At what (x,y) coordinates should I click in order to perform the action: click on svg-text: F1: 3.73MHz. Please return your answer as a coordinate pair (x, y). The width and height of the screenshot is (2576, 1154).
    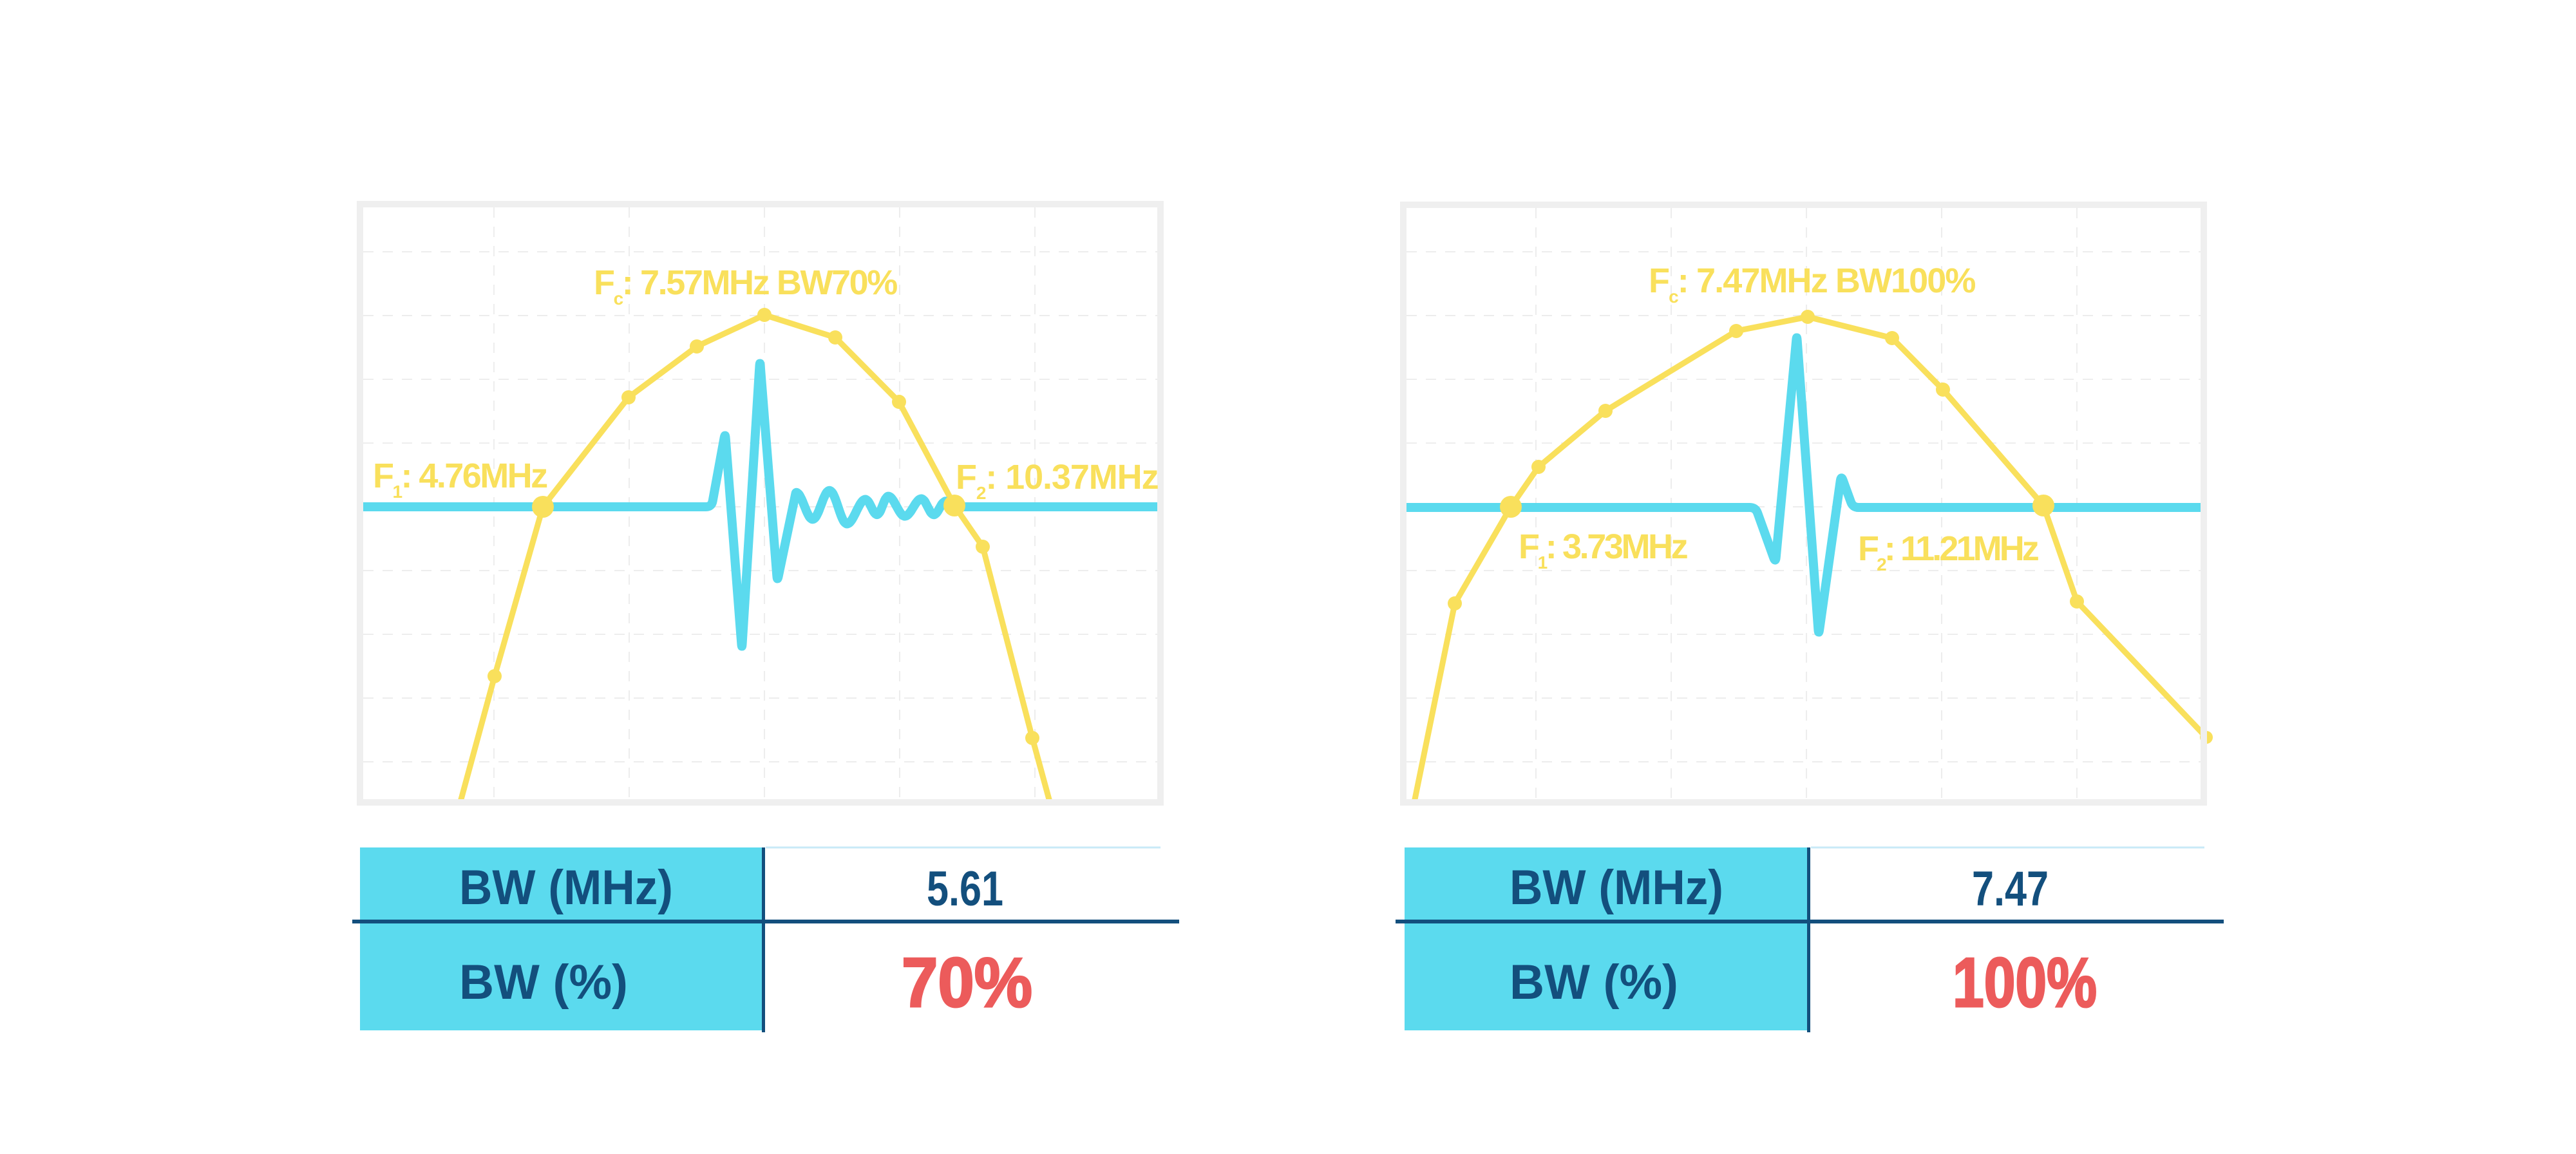
    Looking at the image, I should click on (1603, 549).